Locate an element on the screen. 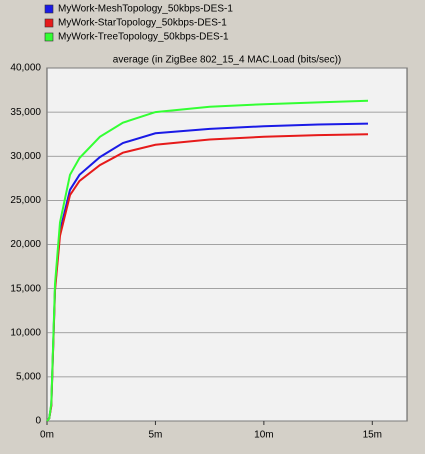 This screenshot has width=425, height=454. y-tick-label: 20,000 is located at coordinates (25, 244).